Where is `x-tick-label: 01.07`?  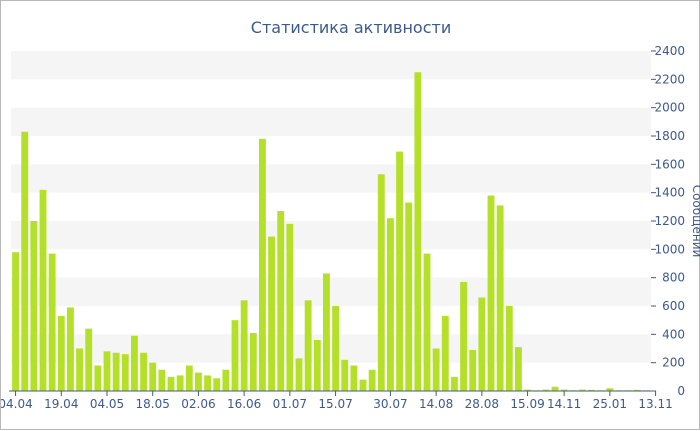 x-tick-label: 01.07 is located at coordinates (290, 404).